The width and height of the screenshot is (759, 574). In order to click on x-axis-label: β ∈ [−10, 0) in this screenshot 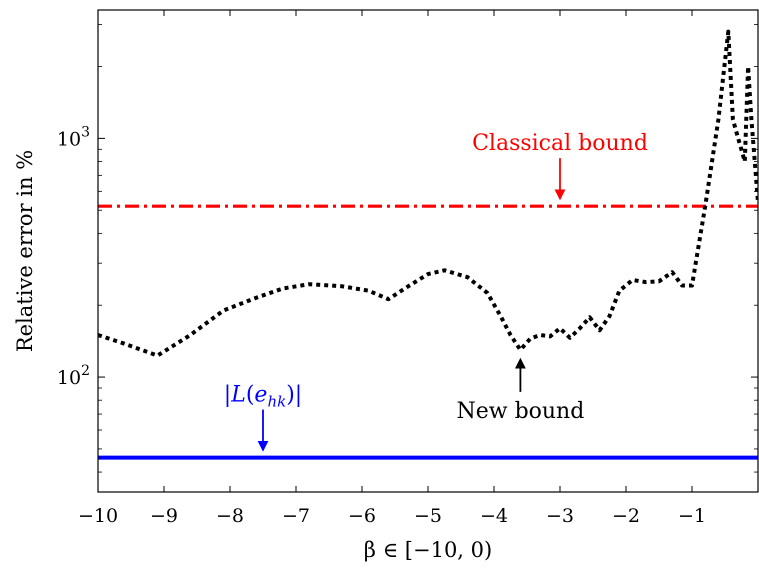, I will do `click(428, 550)`.